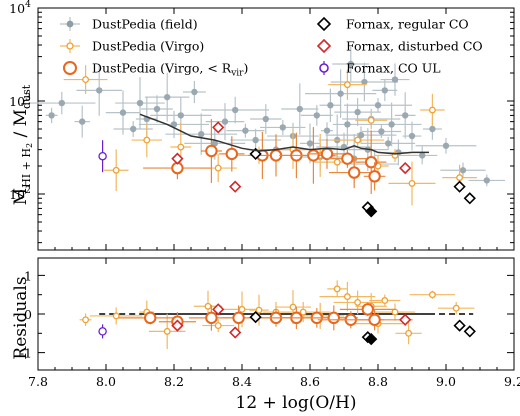  Describe the element at coordinates (38, 381) in the screenshot. I see `x-tick-label: 7.8` at that location.